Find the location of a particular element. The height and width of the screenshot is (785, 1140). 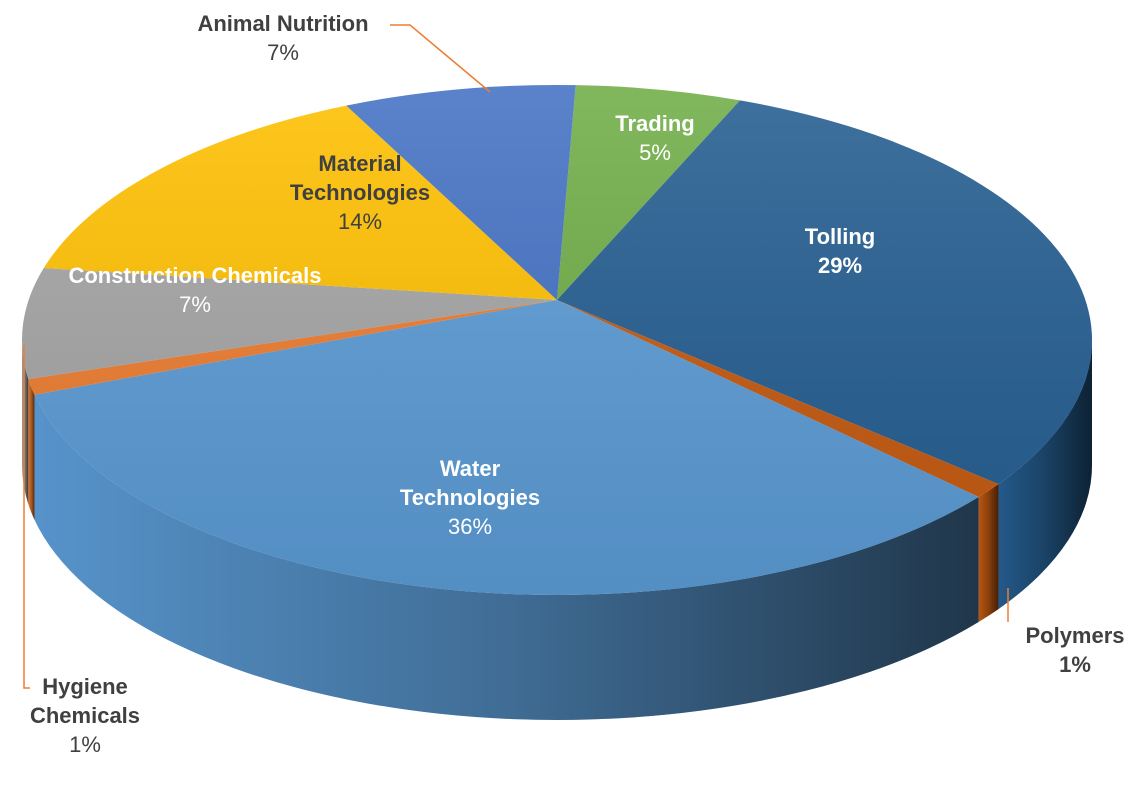

category-label: Polymers is located at coordinates (1074, 635).